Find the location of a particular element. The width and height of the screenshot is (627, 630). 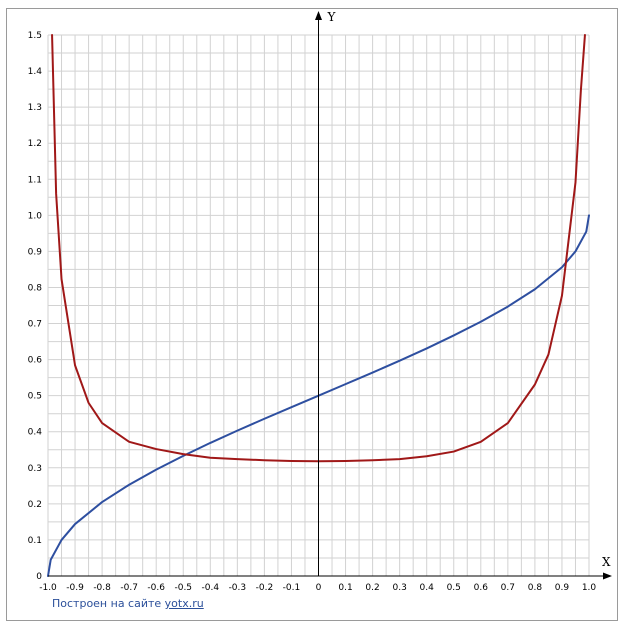

x-tick-label: 0.5 is located at coordinates (454, 588).